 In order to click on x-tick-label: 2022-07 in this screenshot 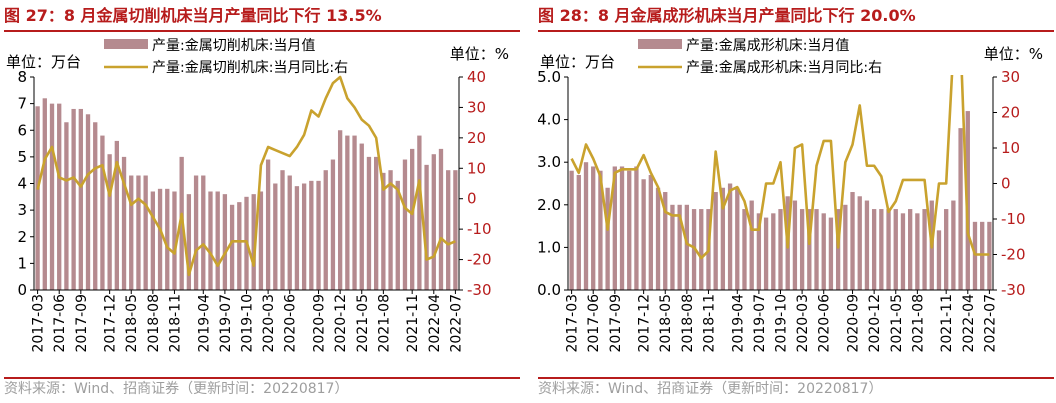, I will do `click(990, 323)`.